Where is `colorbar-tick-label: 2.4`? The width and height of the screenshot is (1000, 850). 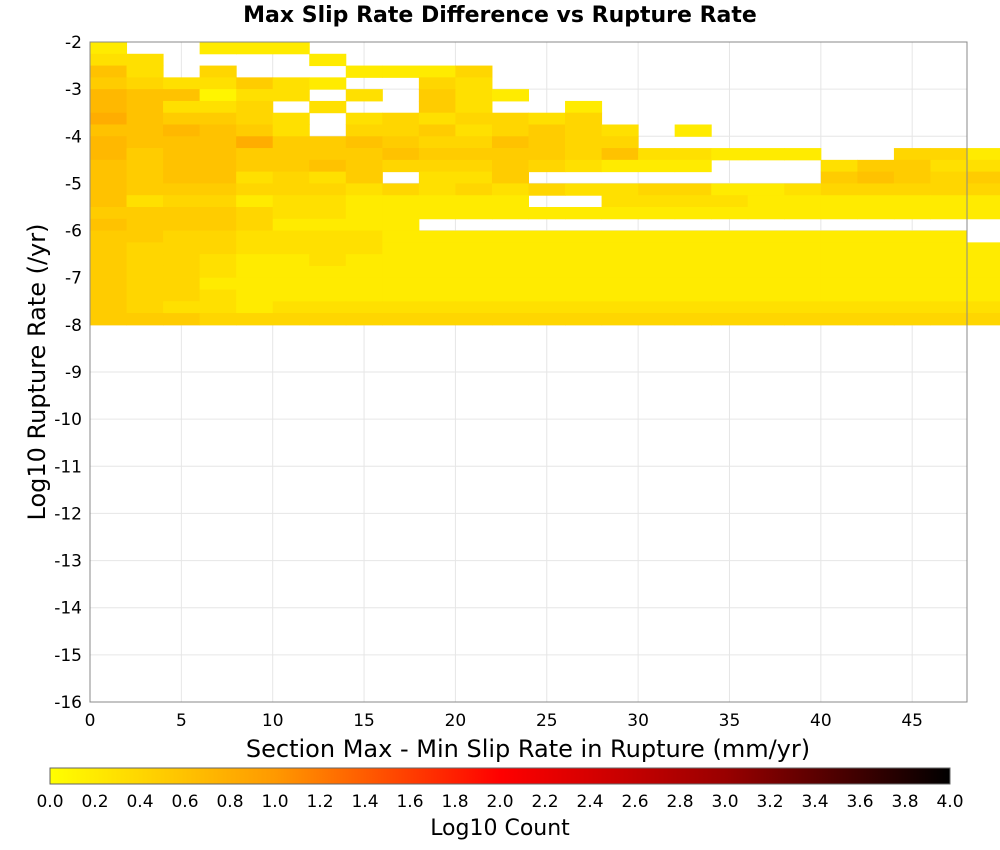
colorbar-tick-label: 2.4 is located at coordinates (589, 802).